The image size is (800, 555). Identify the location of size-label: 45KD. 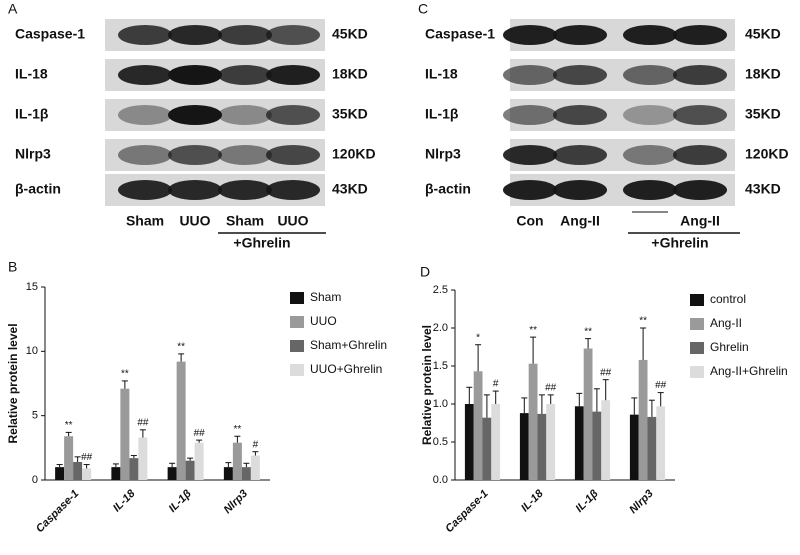
(350, 34).